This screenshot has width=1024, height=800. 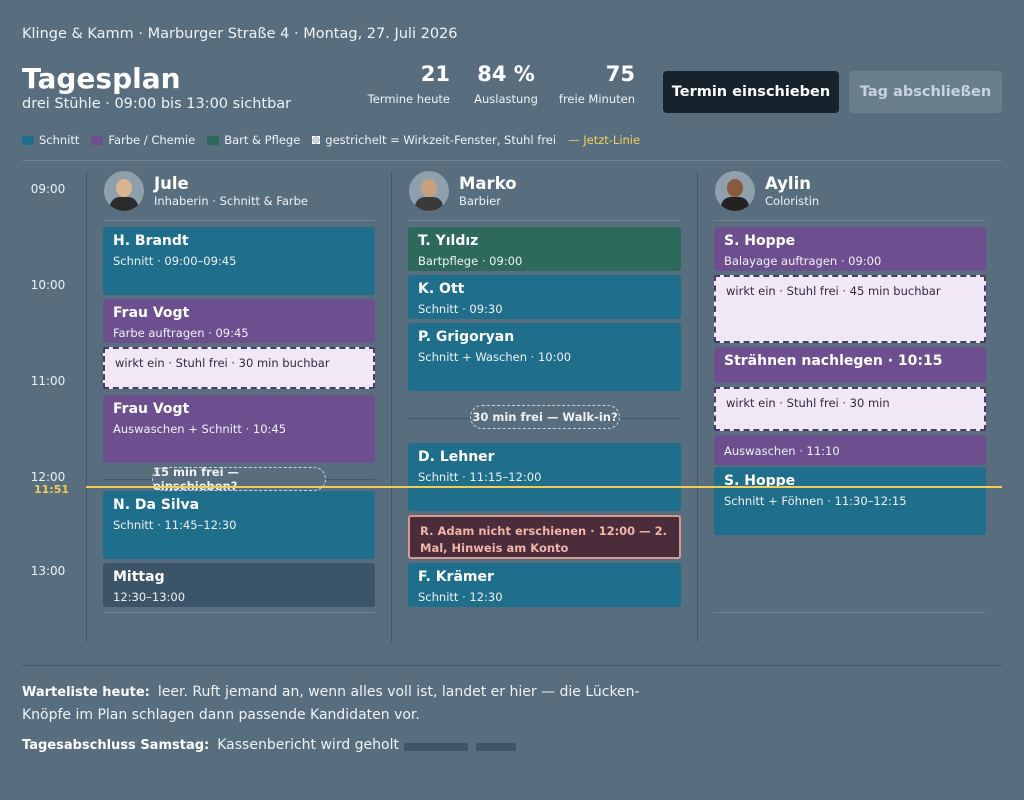 I want to click on page-subtitle: drei Stühle · 09:00 bis 13:00 sichtbar, so click(x=157, y=104).